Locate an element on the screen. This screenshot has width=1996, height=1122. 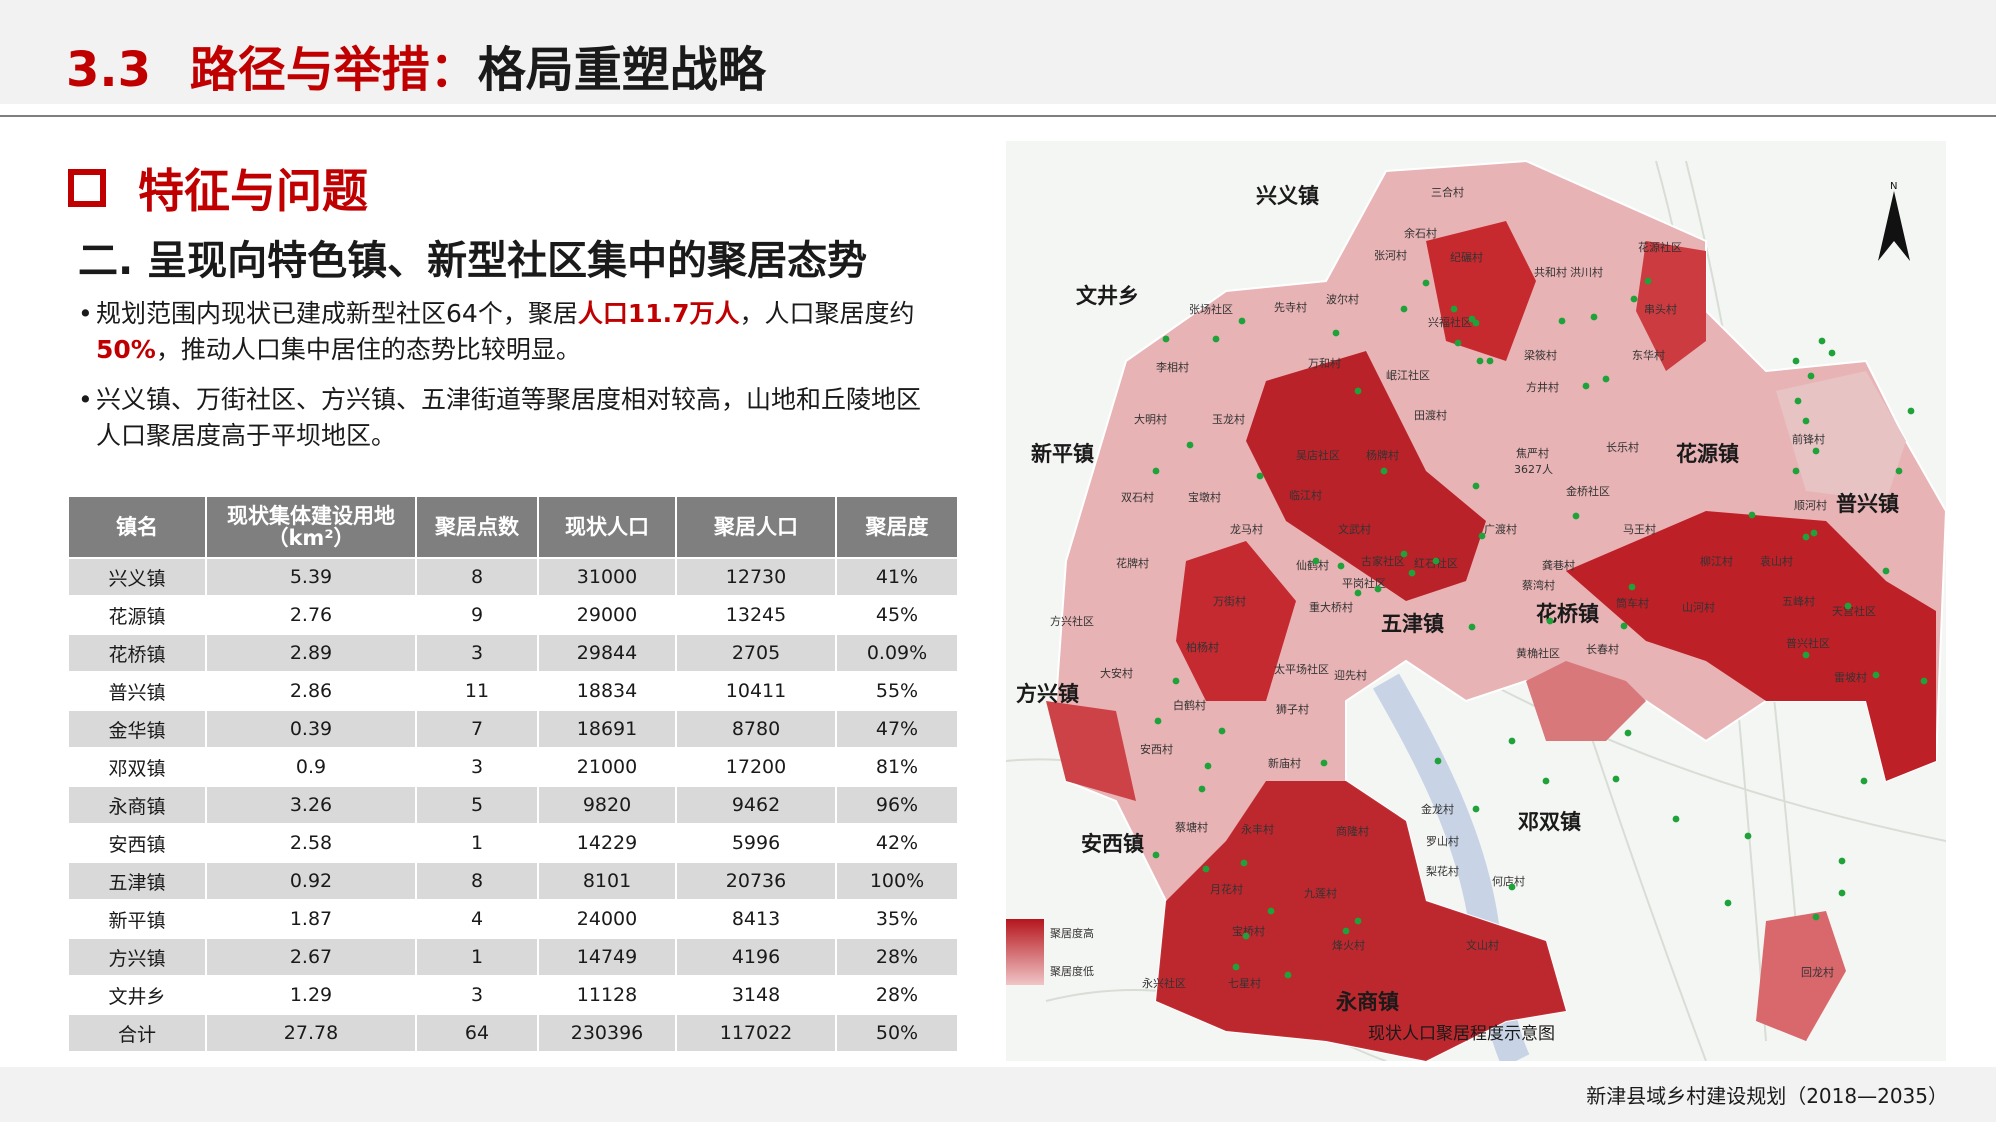
table-cell: 81% is located at coordinates (897, 767).